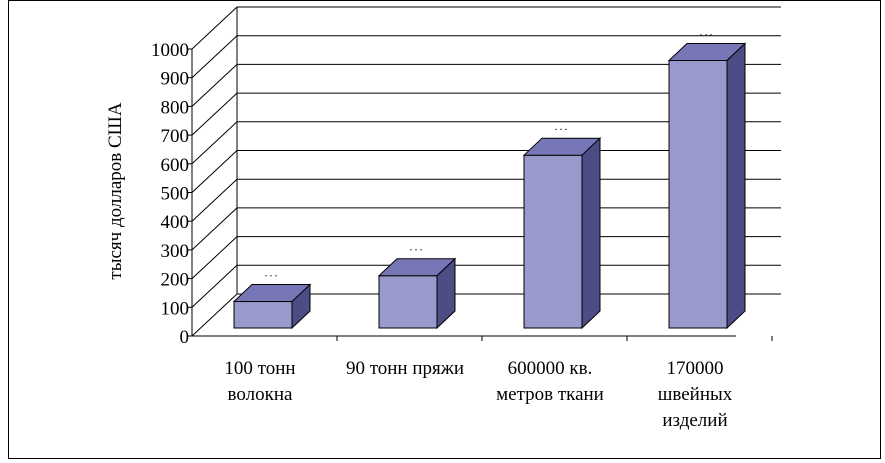  What do you see at coordinates (185, 337) in the screenshot?
I see `y-tick-label-0: 0` at bounding box center [185, 337].